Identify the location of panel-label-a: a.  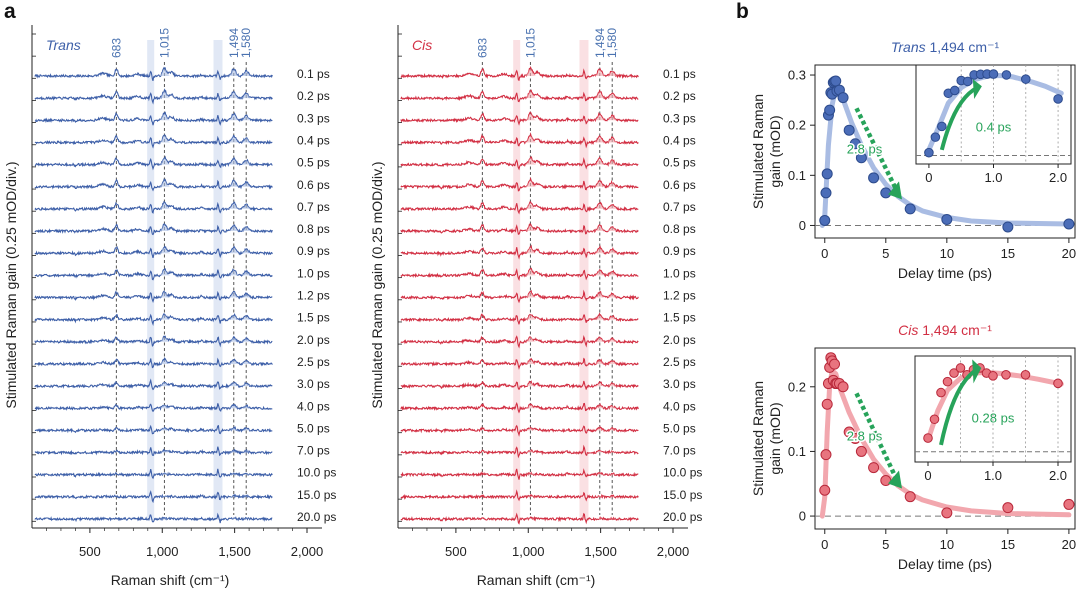
(10, 11).